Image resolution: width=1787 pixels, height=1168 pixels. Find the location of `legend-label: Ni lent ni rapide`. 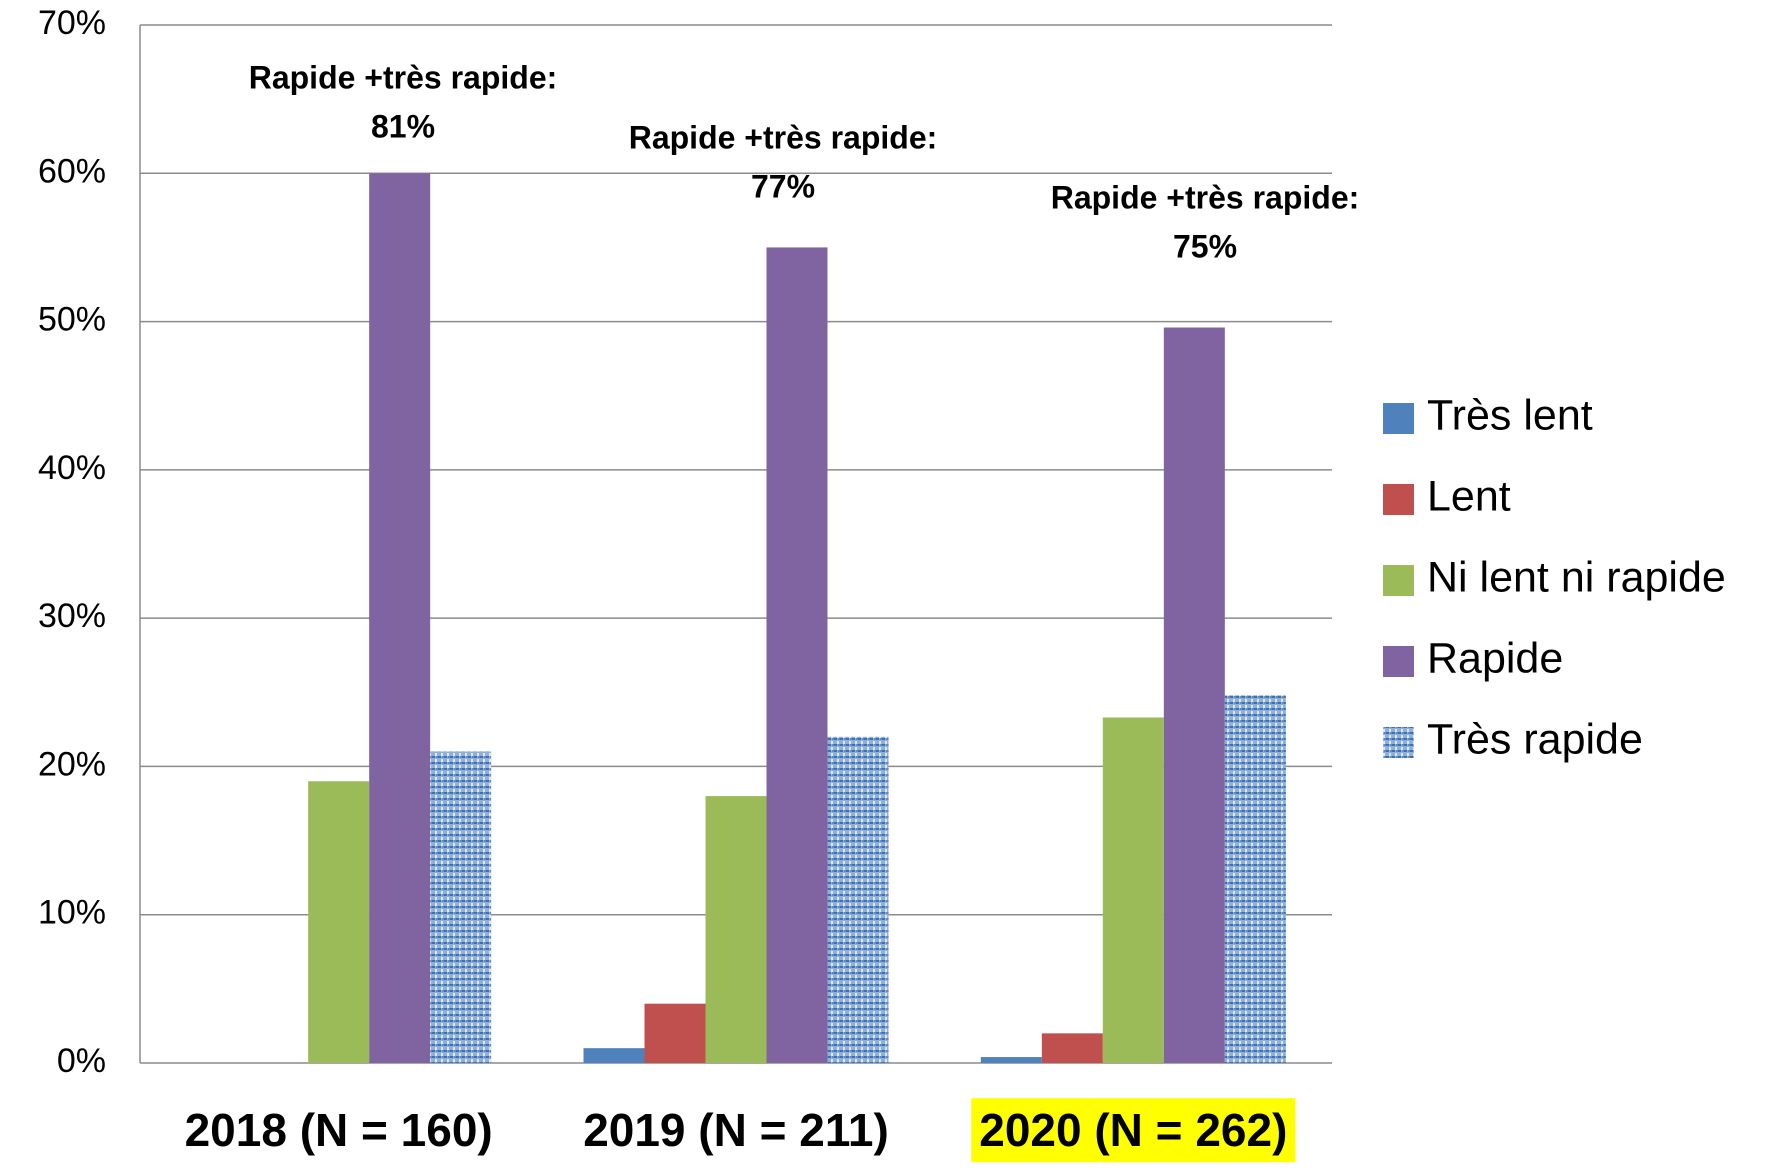

legend-label: Ni lent ni rapide is located at coordinates (1576, 577).